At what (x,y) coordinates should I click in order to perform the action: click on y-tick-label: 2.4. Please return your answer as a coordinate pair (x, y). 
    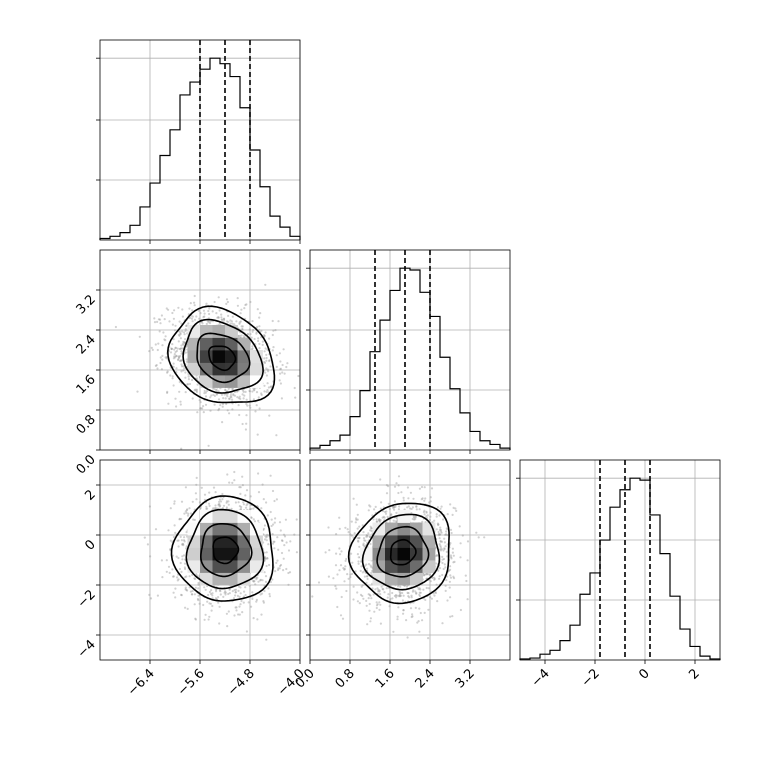
    Looking at the image, I should click on (86, 344).